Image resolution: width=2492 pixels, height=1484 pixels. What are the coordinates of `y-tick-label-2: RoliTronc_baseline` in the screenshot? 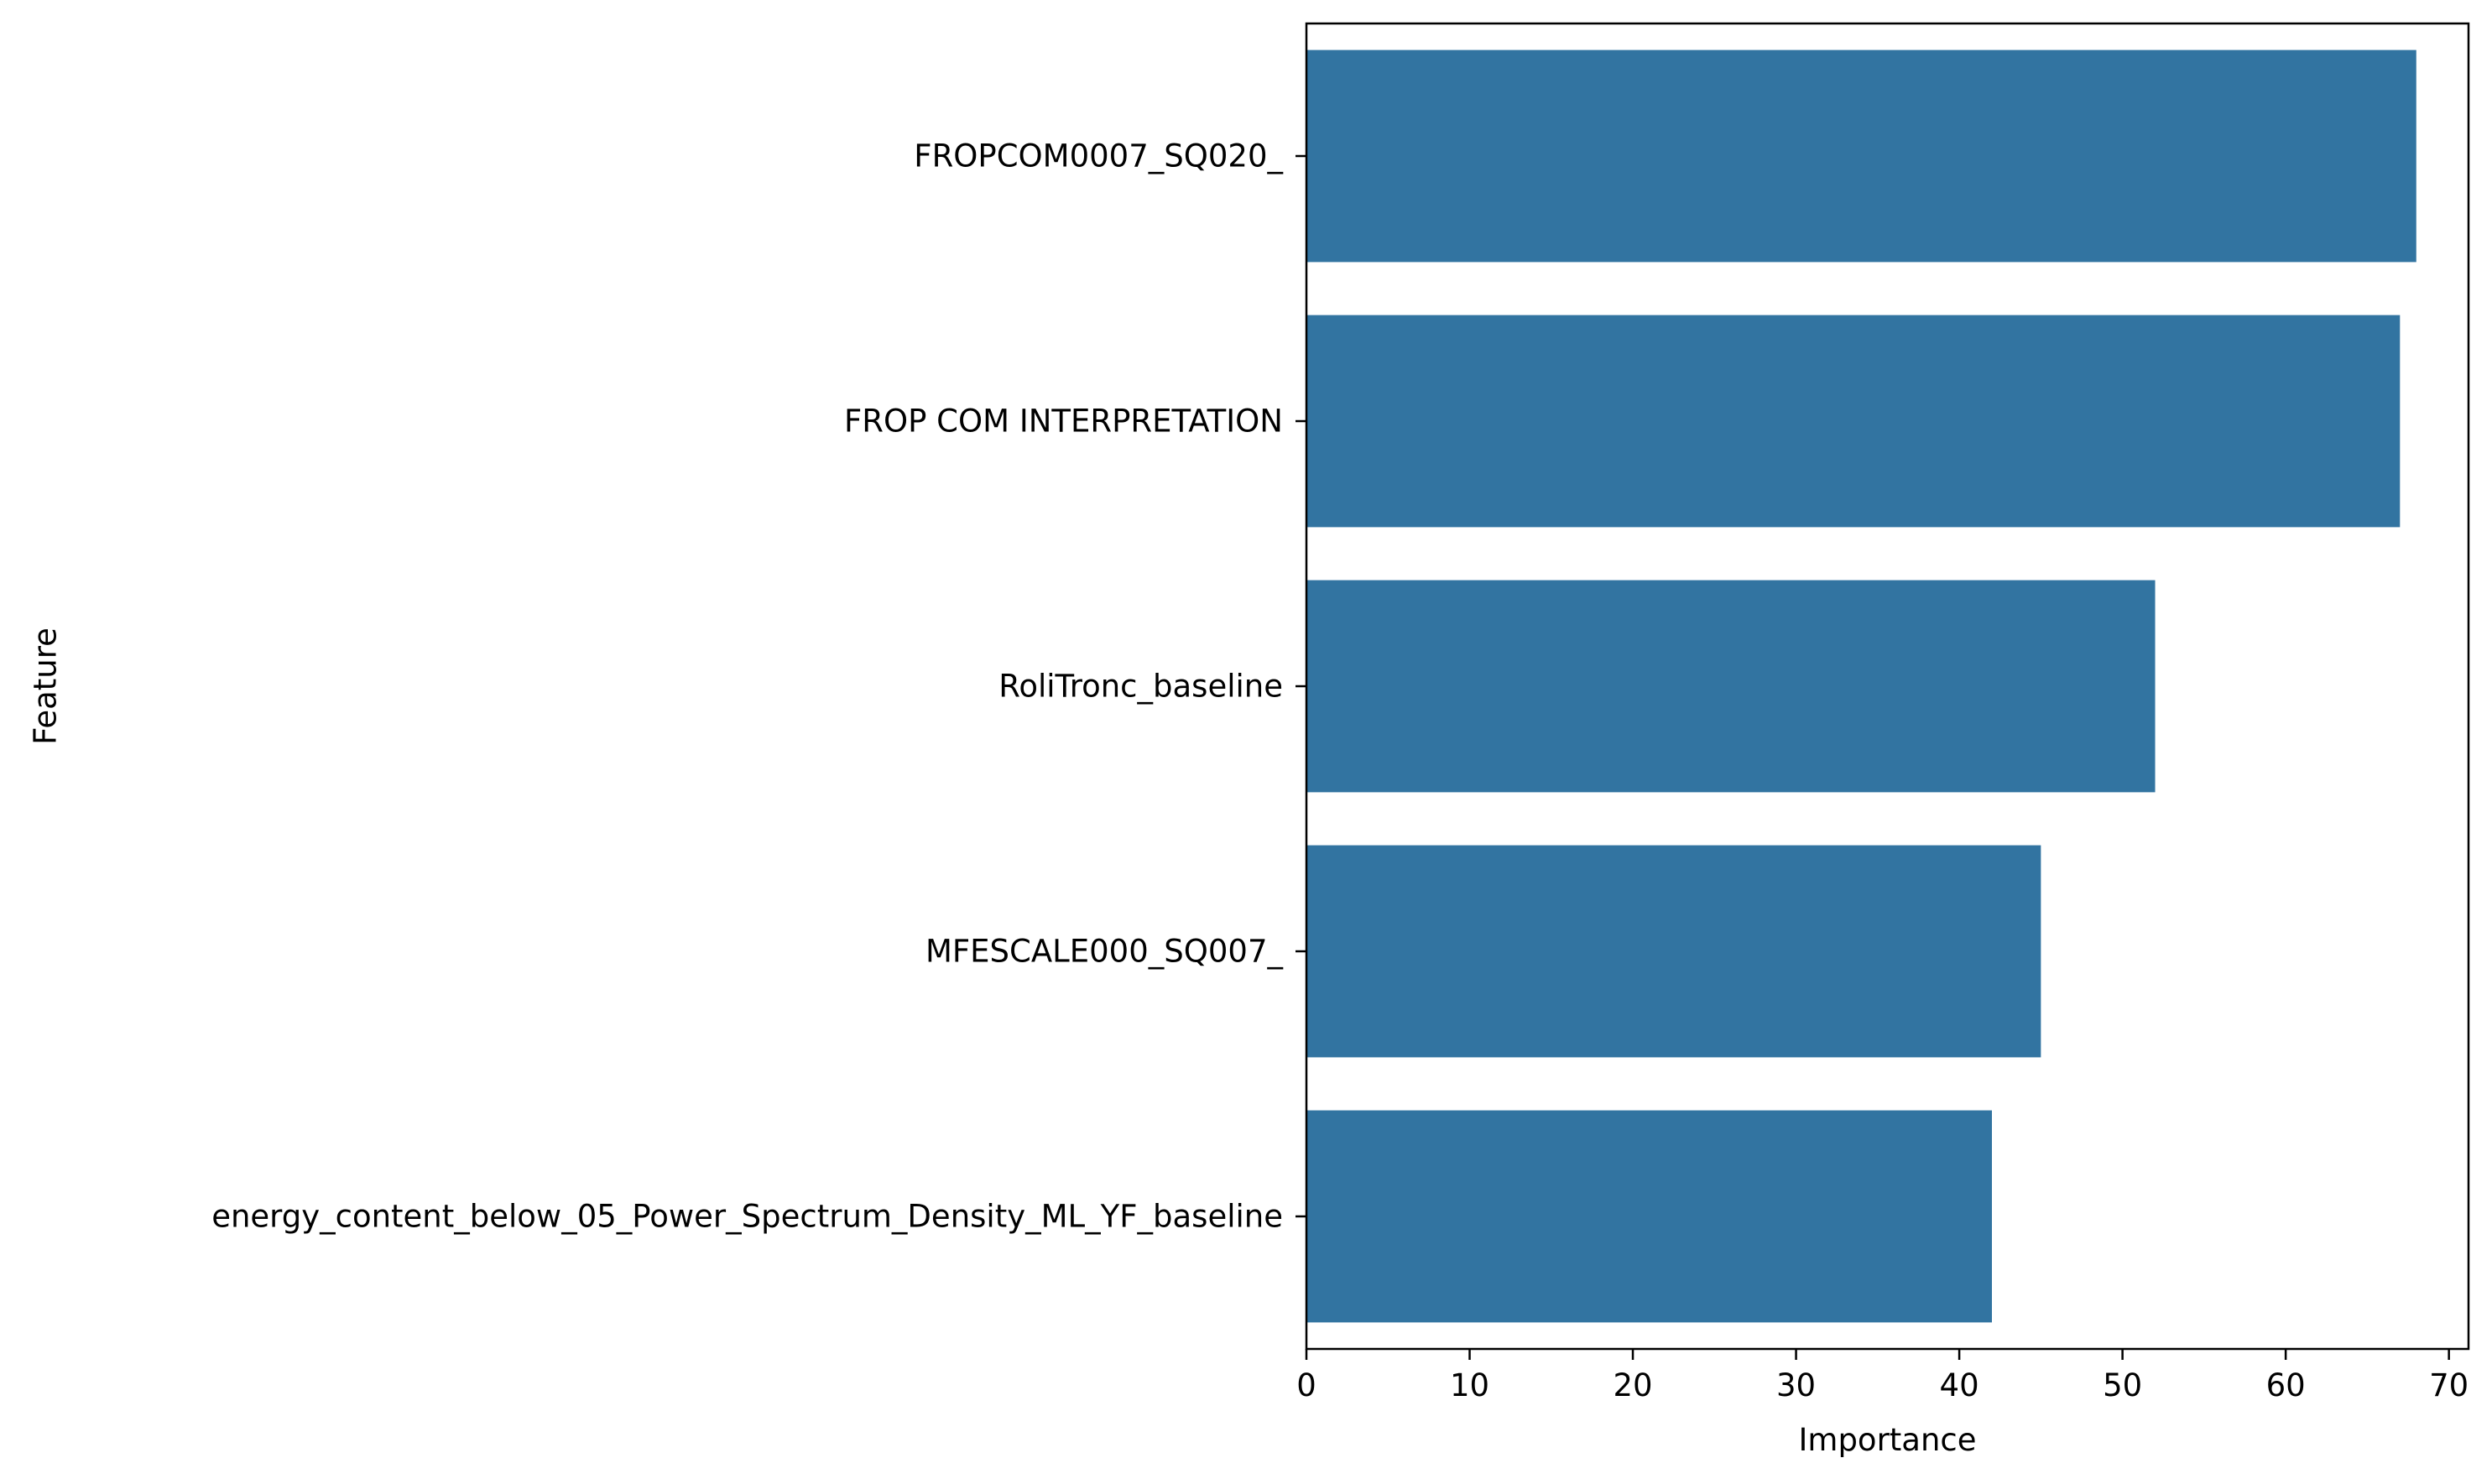 It's located at (1140, 687).